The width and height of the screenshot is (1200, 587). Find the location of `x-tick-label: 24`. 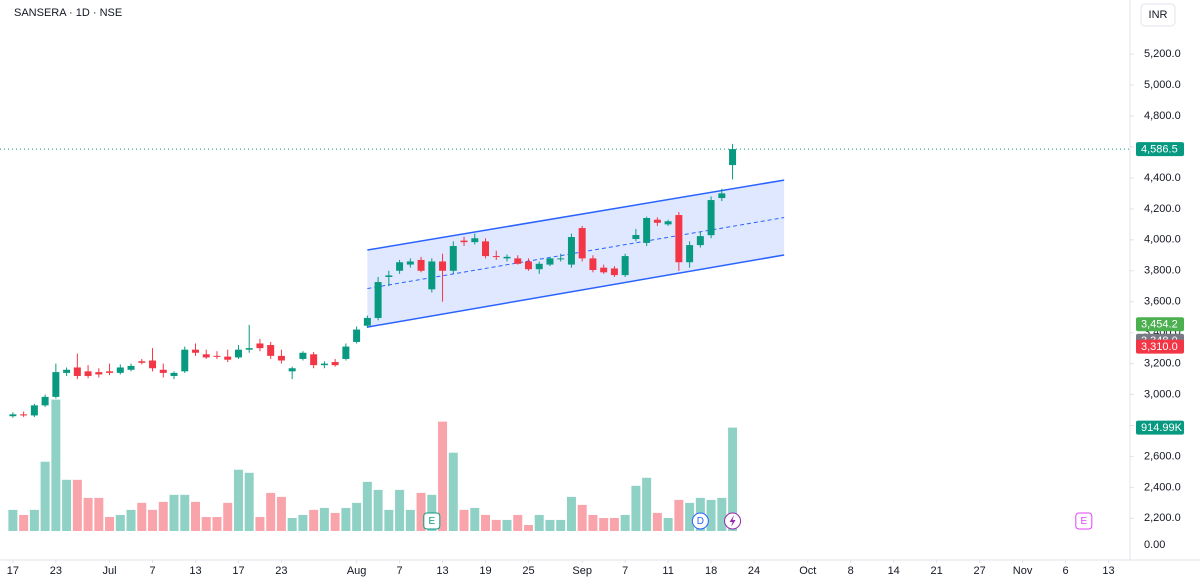

x-tick-label: 24 is located at coordinates (754, 571).